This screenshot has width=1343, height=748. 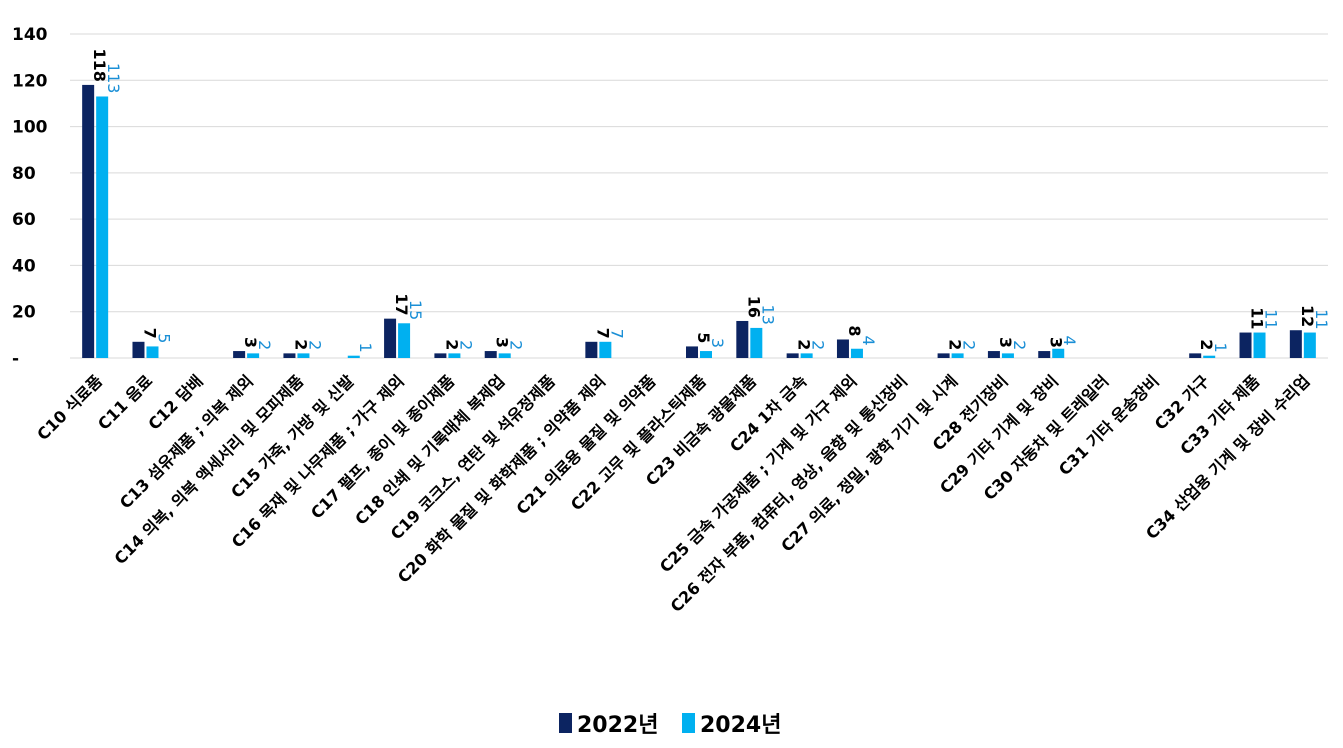 What do you see at coordinates (753, 307) in the screenshot?
I see `data-label: 16` at bounding box center [753, 307].